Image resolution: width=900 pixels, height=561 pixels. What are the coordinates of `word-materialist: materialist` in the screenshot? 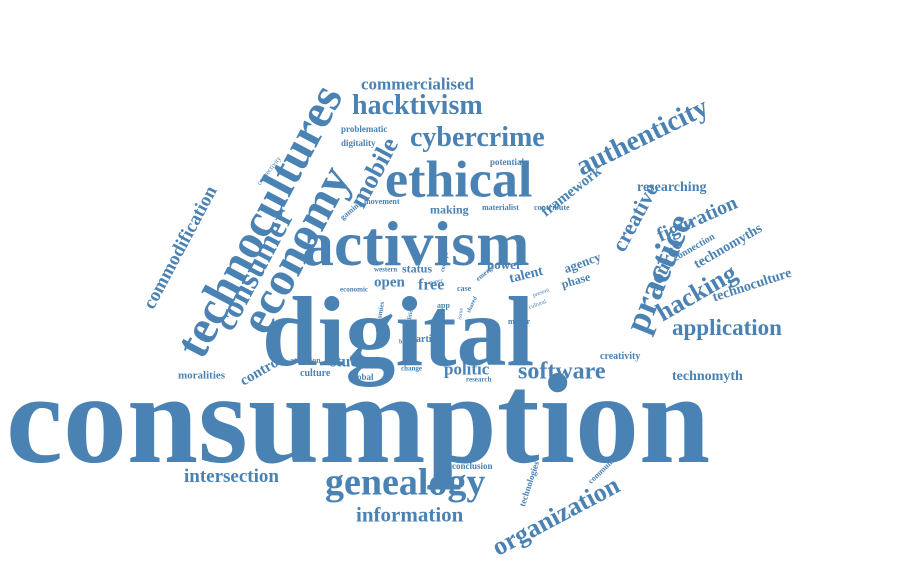 It's located at (500, 207).